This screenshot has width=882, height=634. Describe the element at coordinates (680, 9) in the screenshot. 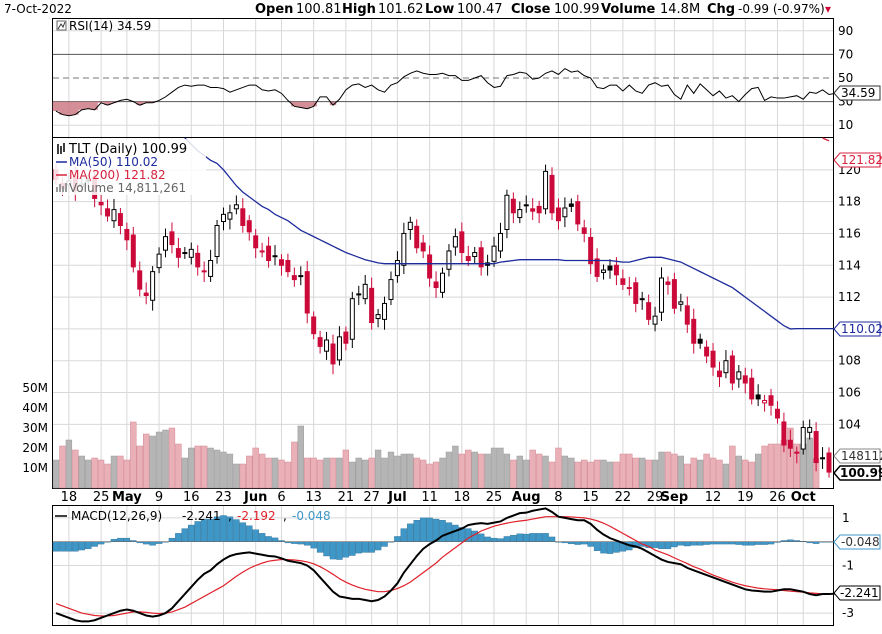

I see `header-volume-value: 14.8M` at that location.